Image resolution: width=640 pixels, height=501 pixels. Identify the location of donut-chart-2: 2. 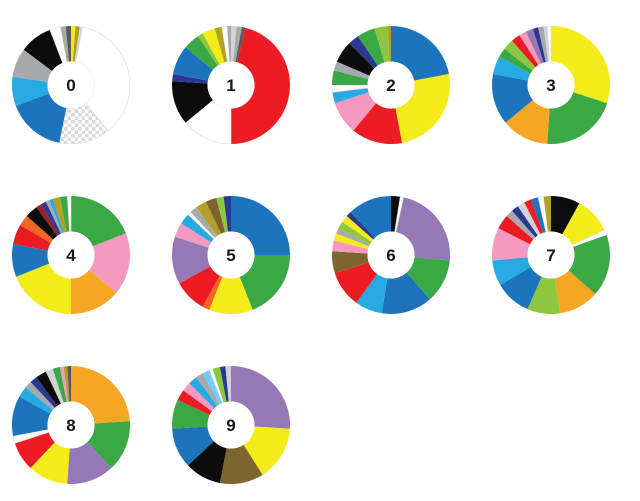
(391, 85).